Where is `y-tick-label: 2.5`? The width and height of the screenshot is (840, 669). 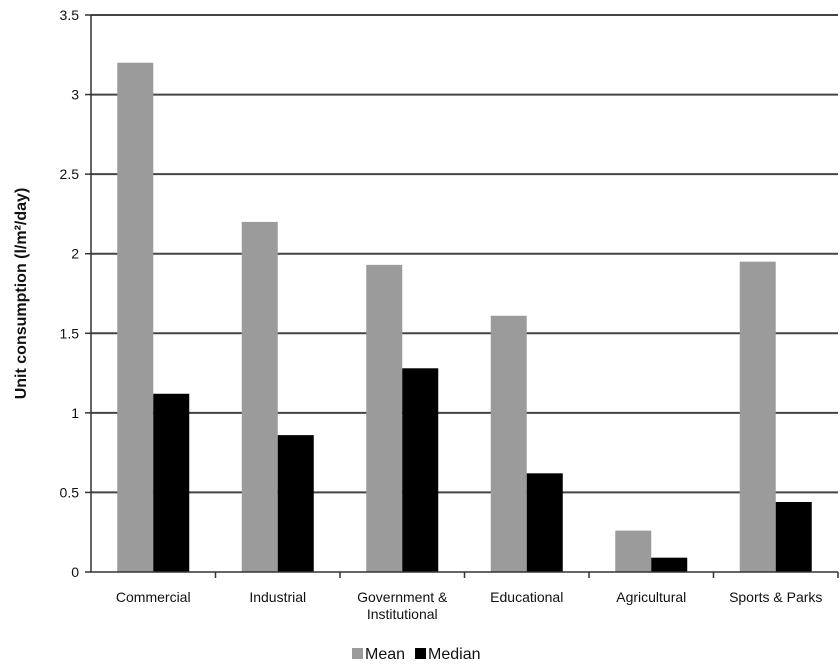 y-tick-label: 2.5 is located at coordinates (70, 174).